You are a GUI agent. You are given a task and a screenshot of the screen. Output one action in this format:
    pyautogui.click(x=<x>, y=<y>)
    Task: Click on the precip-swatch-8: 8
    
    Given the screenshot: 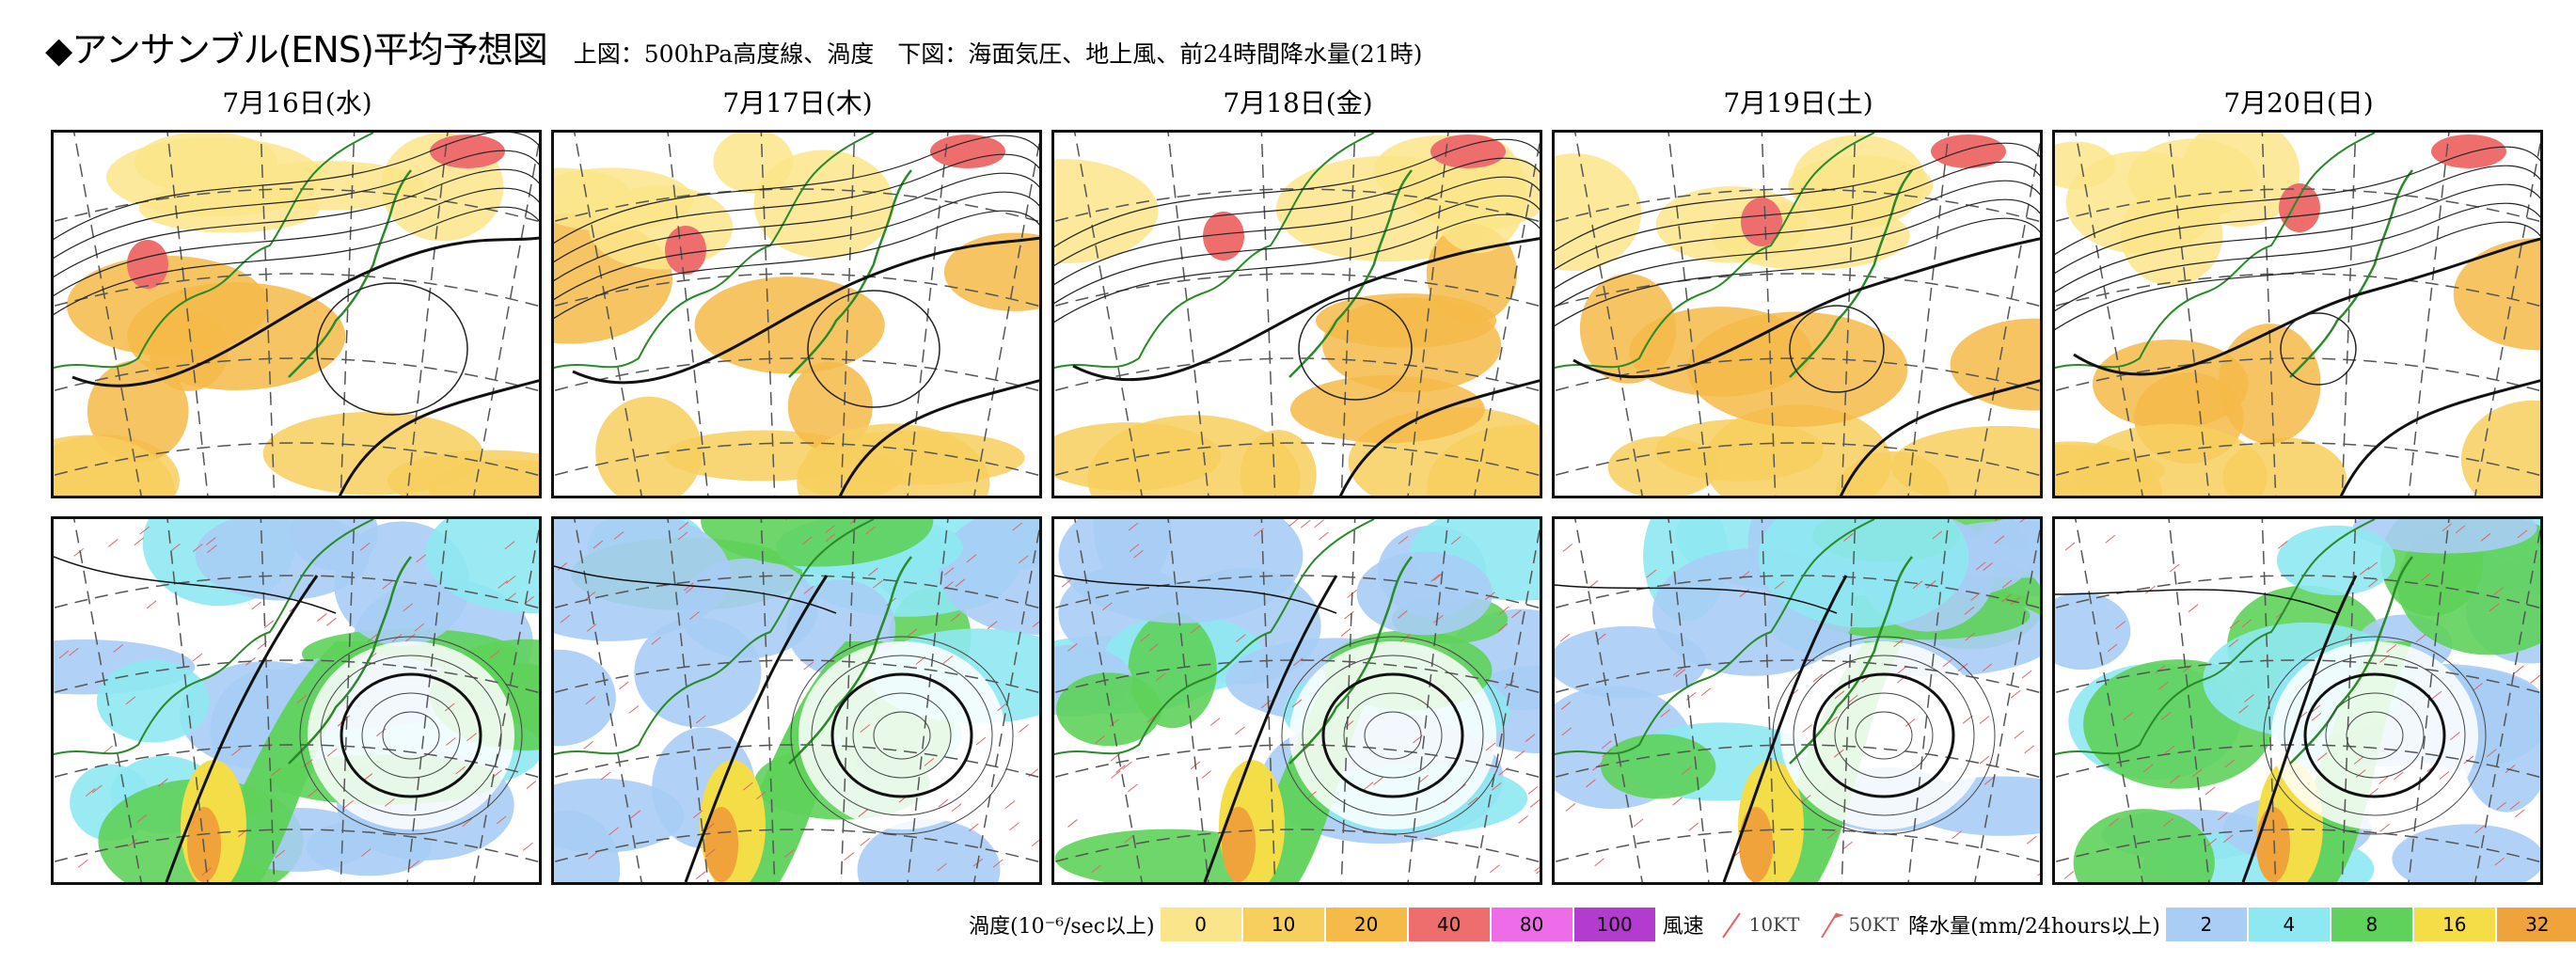 What is the action you would take?
    pyautogui.click(x=2372, y=924)
    